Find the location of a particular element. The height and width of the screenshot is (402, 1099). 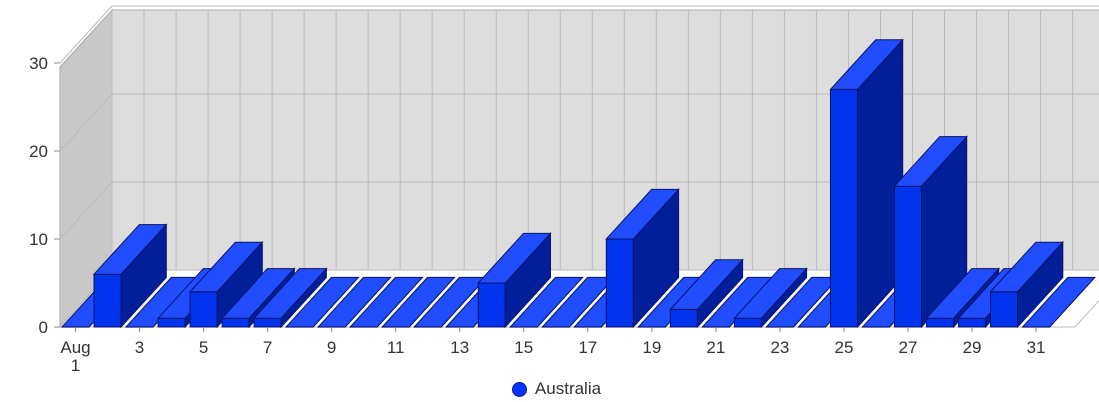

x-tick-label: 1 is located at coordinates (75, 365).